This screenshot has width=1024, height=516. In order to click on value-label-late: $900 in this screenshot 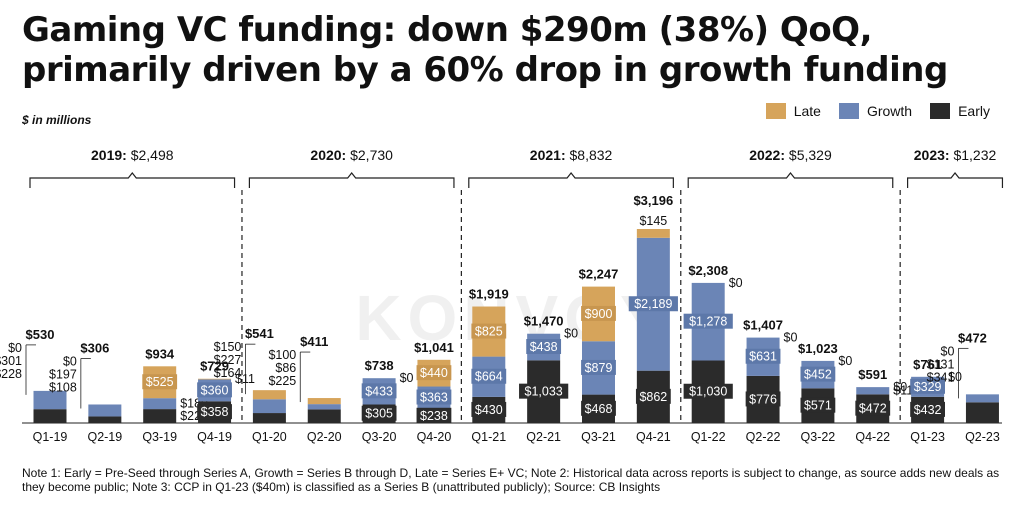, I will do `click(599, 314)`.